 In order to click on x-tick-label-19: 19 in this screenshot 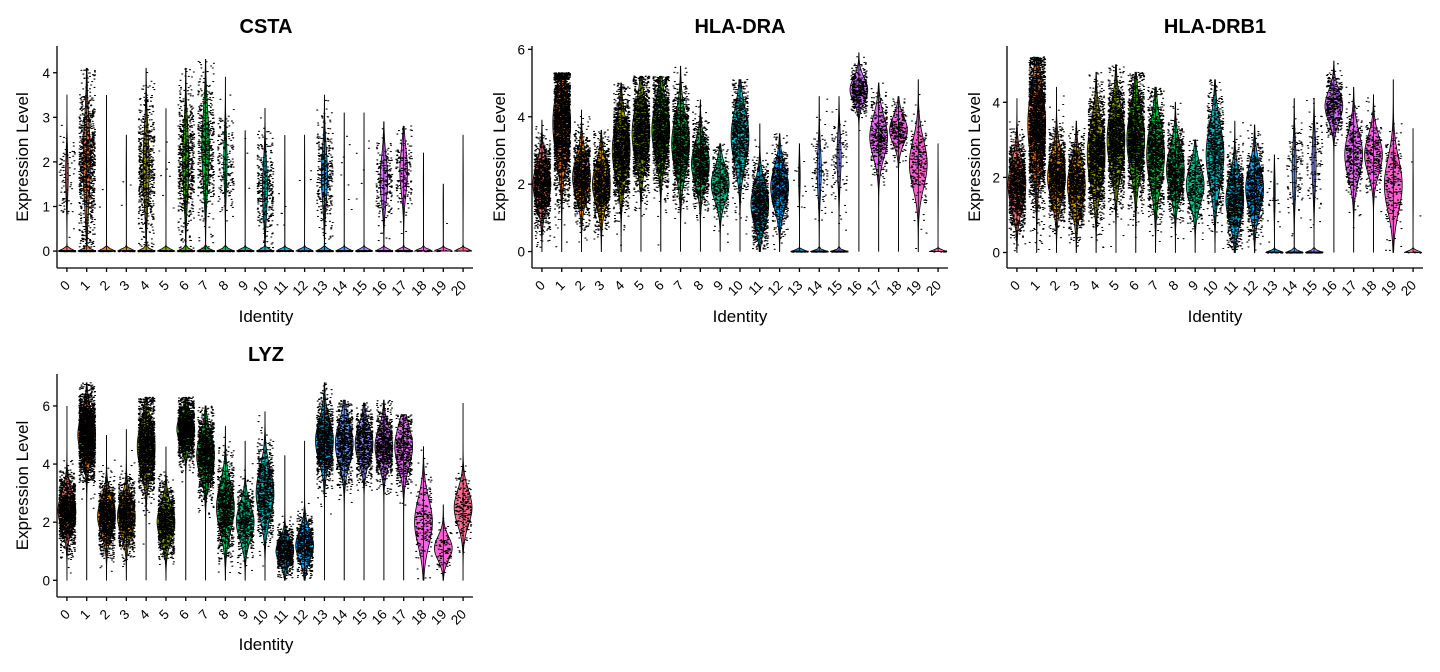, I will do `click(438, 617)`.